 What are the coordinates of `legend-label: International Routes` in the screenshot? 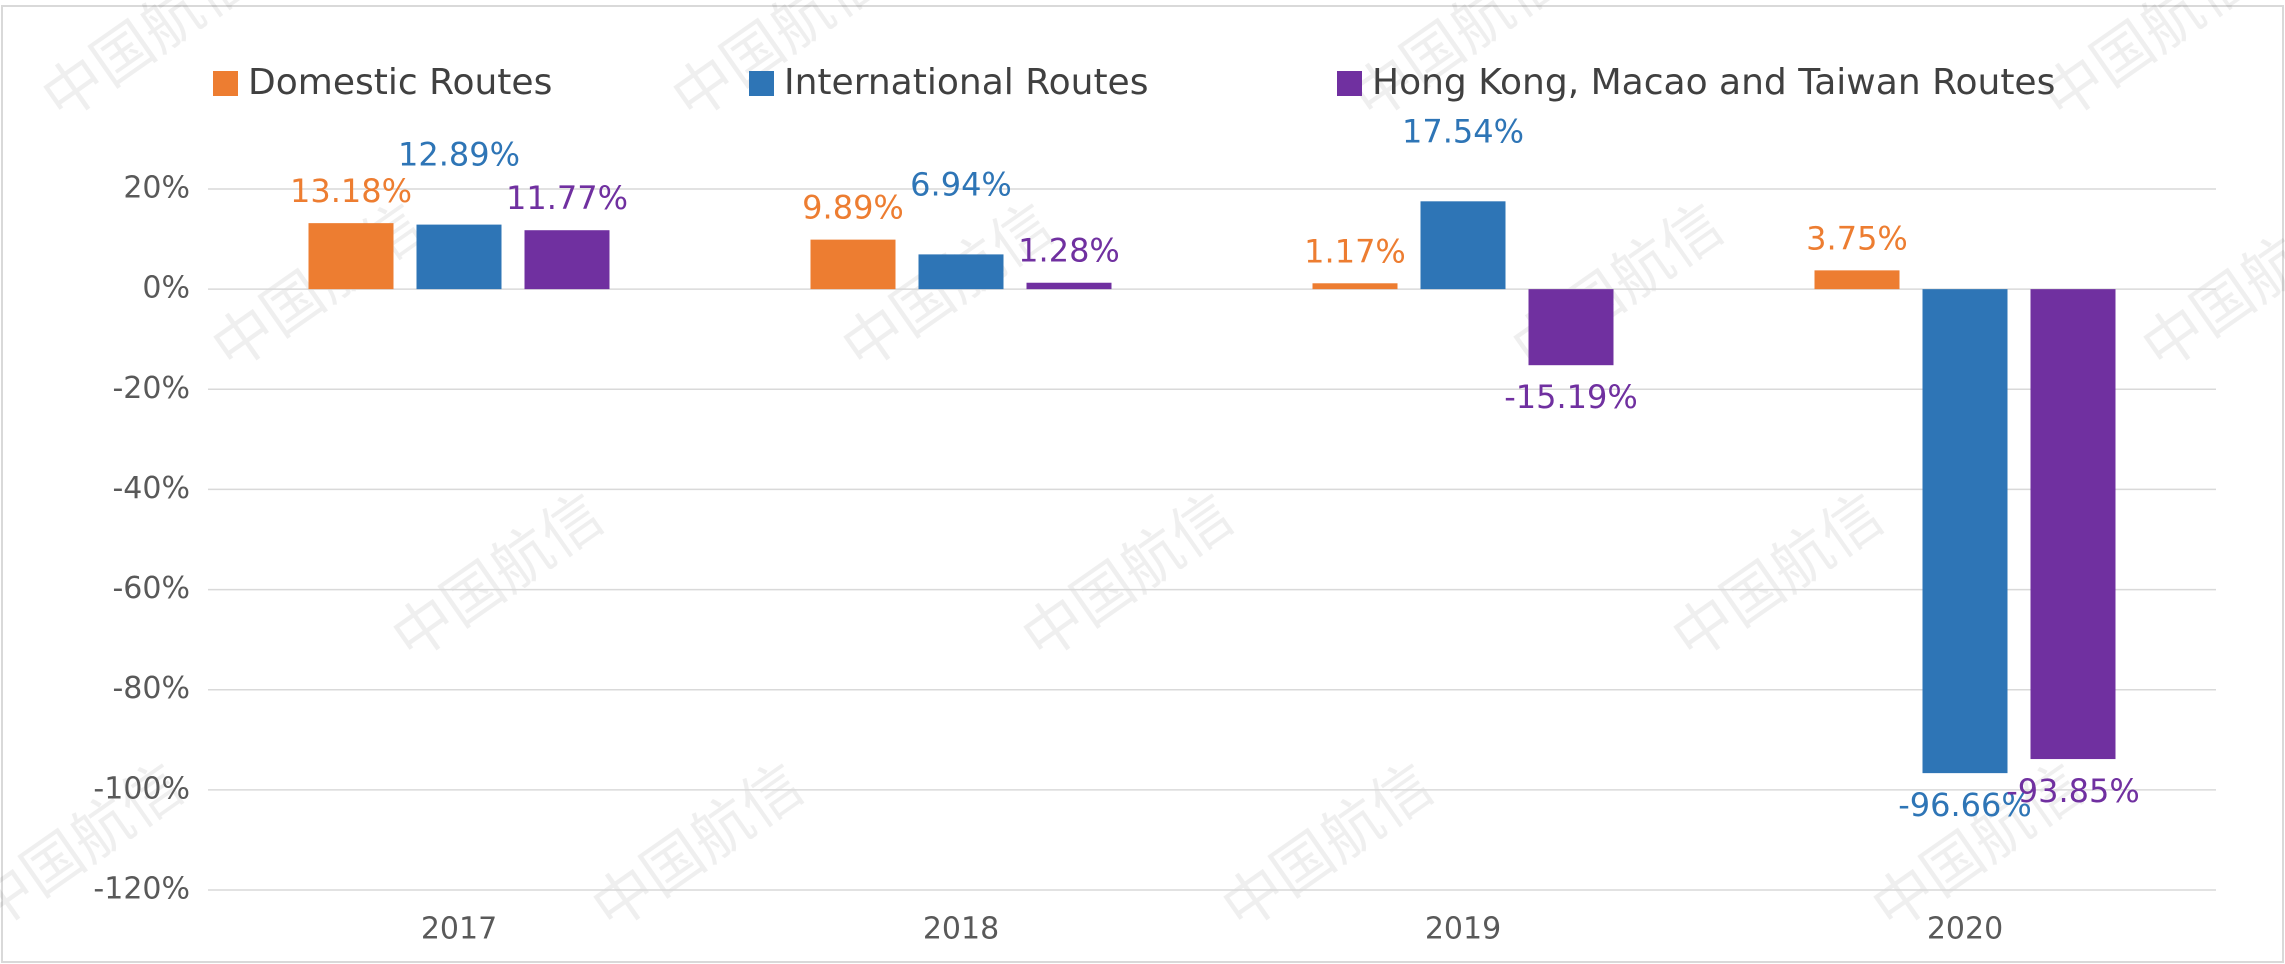 It's located at (966, 82).